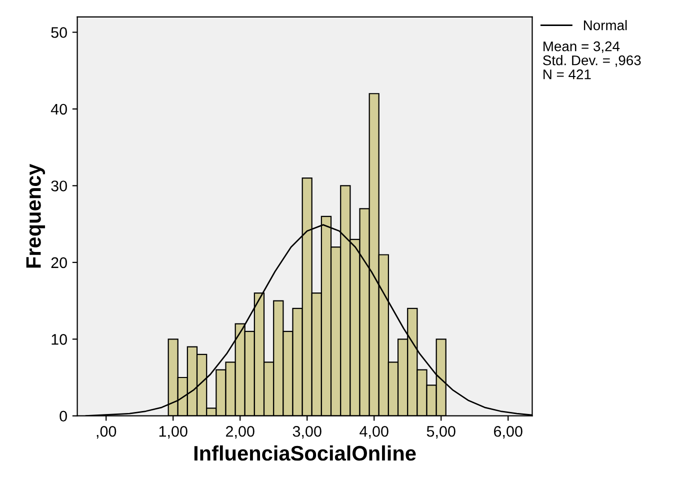  I want to click on y-tick-label: 40, so click(58, 109).